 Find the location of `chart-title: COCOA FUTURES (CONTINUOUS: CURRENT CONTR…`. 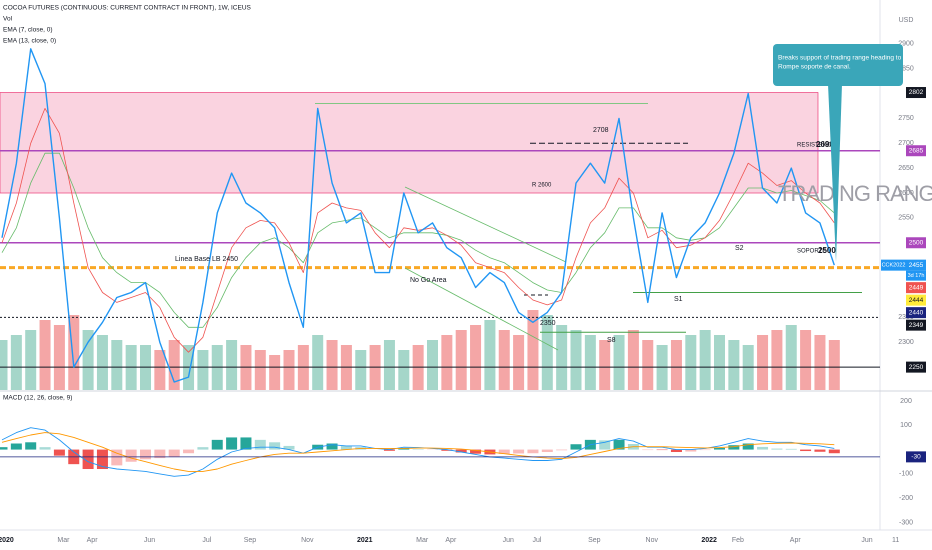

chart-title: COCOA FUTURES (CONTINUOUS: CURRENT CONTR… is located at coordinates (127, 8).